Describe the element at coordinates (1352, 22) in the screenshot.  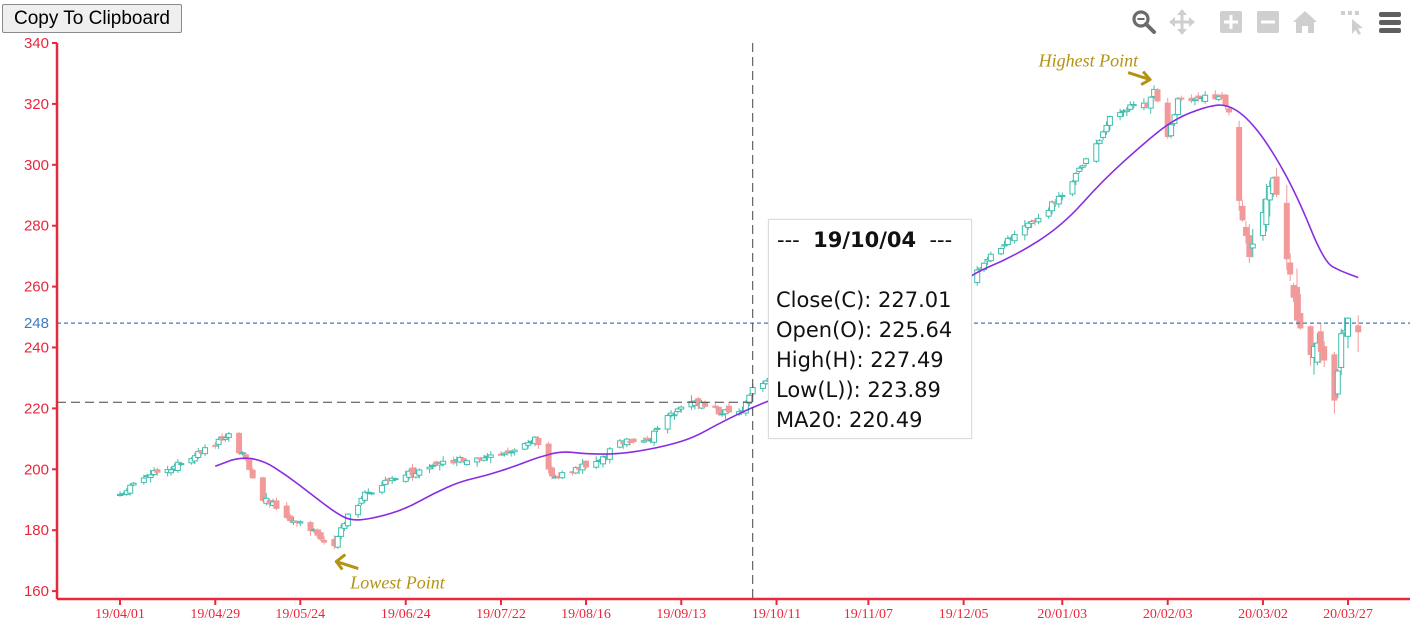
I see `select-icon` at that location.